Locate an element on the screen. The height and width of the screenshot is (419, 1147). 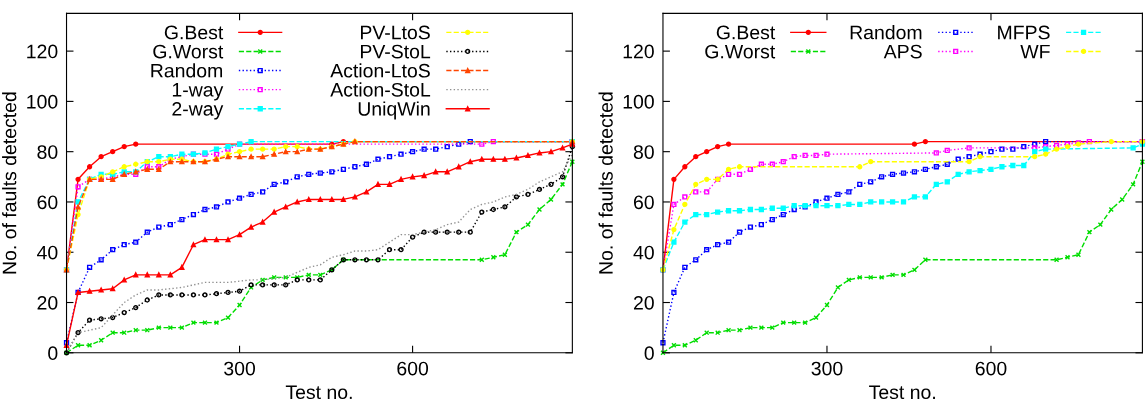
legend-label: UniqWin is located at coordinates (394, 110).